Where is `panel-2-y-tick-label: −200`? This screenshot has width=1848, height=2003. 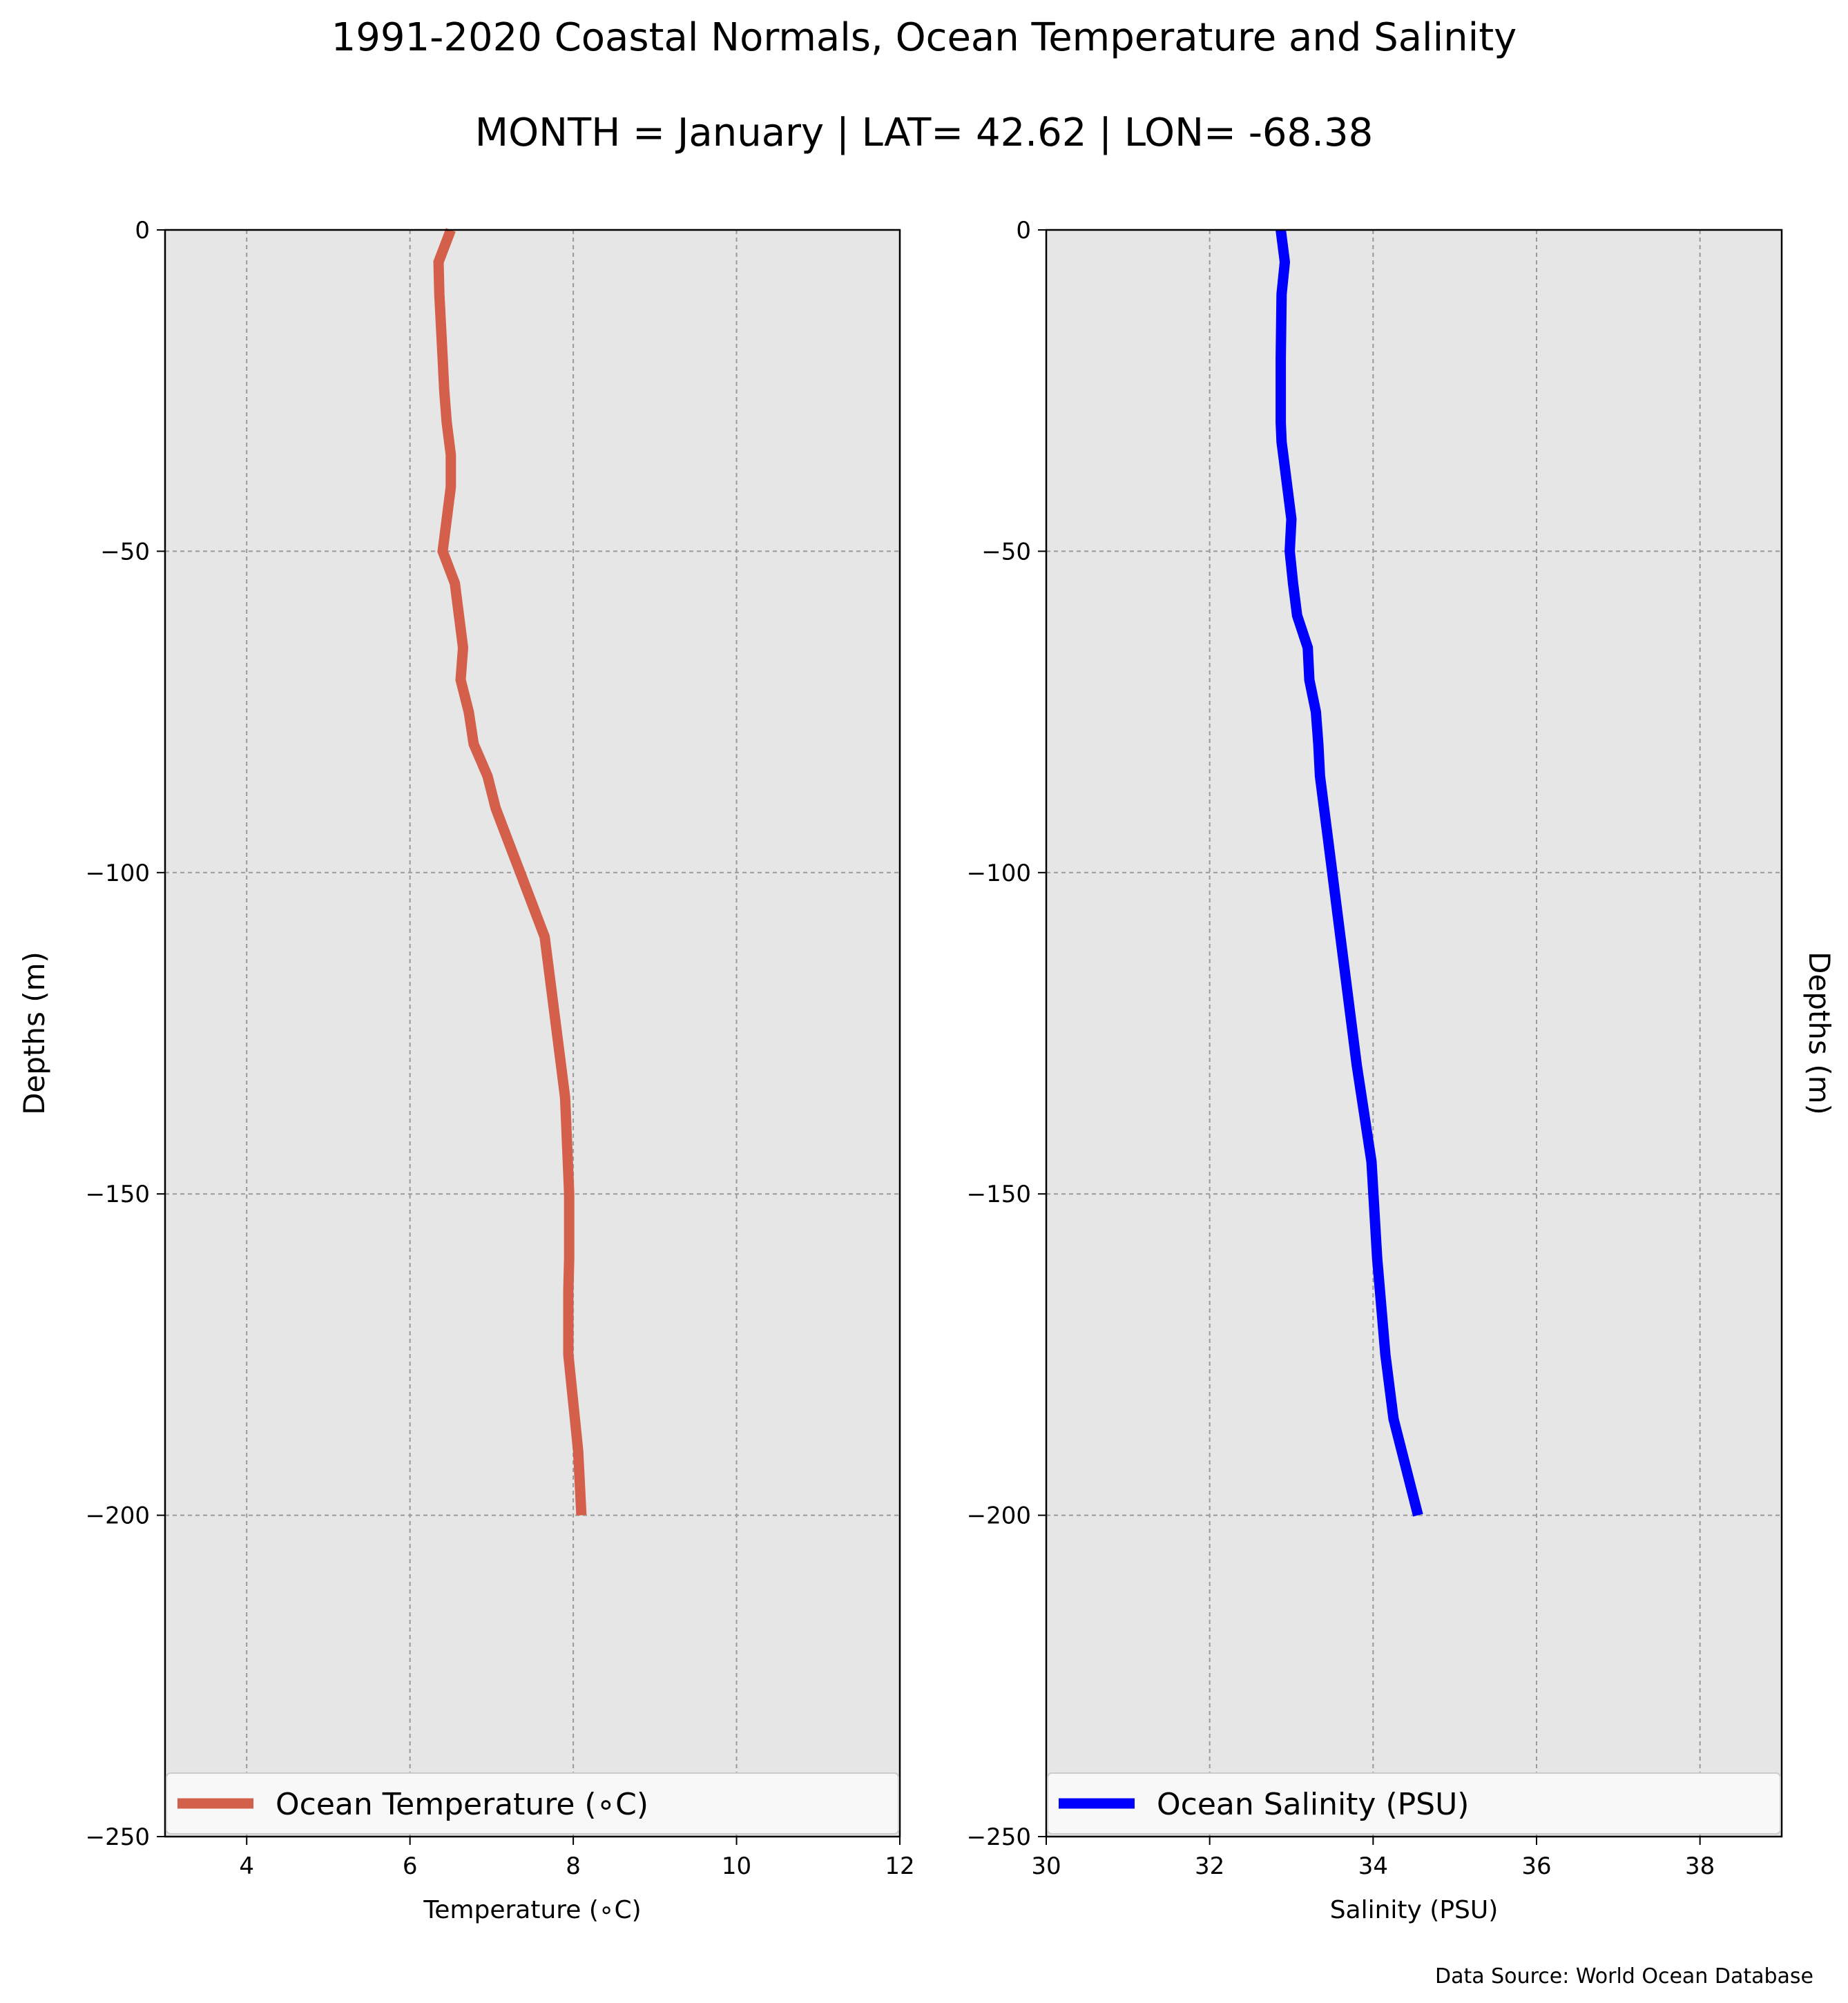 panel-2-y-tick-label: −200 is located at coordinates (999, 1516).